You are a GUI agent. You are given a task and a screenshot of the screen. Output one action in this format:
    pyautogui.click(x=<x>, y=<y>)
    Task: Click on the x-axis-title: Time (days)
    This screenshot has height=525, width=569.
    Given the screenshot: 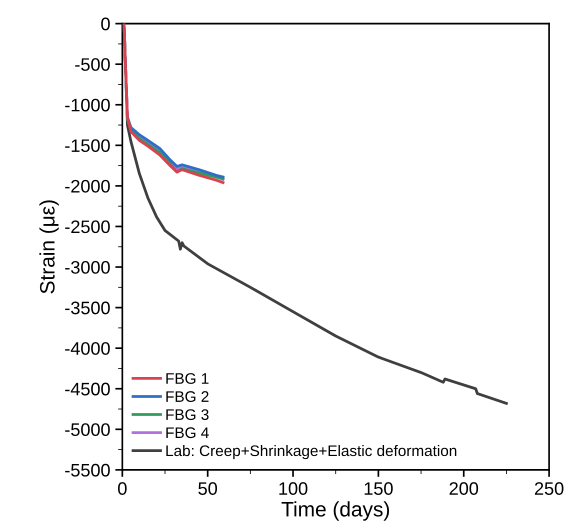 What is the action you would take?
    pyautogui.click(x=336, y=511)
    